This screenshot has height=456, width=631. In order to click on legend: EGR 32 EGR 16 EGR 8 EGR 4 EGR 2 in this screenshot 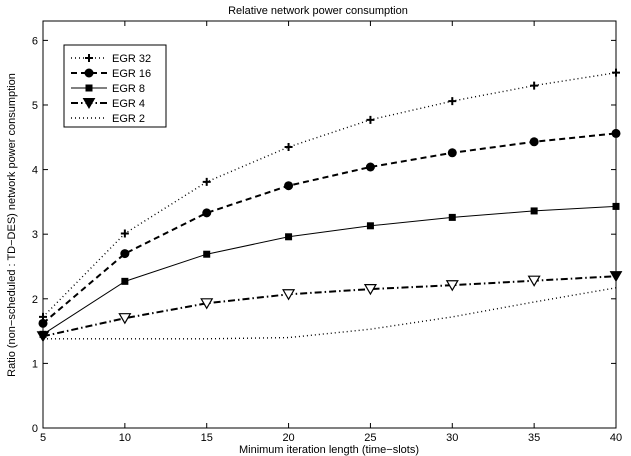, I will do `click(115, 86)`.